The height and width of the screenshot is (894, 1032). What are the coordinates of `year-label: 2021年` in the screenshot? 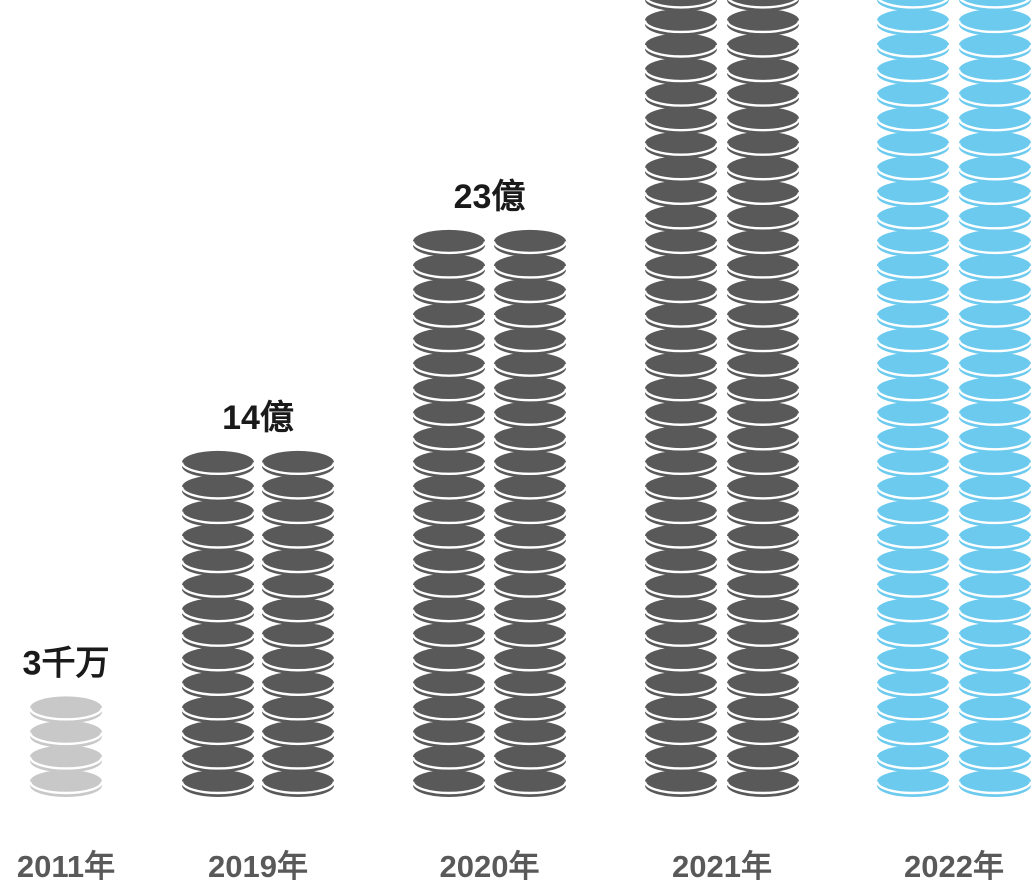 It's located at (722, 866).